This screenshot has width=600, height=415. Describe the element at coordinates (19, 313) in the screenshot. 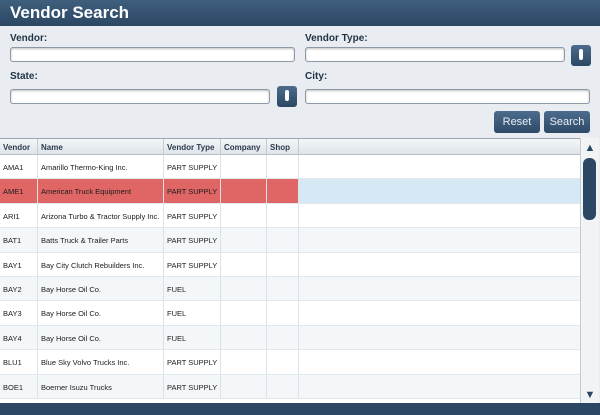

I see `table-cell: BAY3` at that location.